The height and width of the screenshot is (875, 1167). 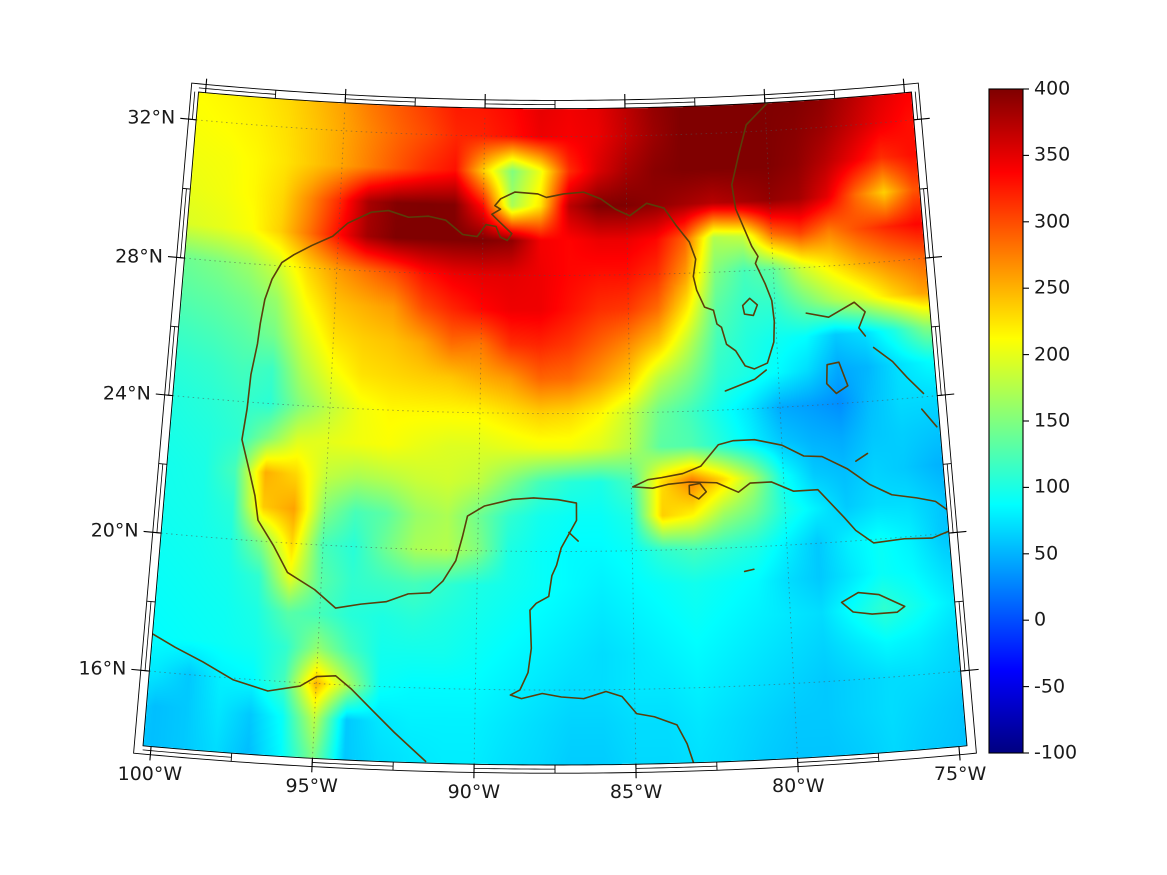 What do you see at coordinates (1040, 619) in the screenshot?
I see `colorbar-tick-label: 0` at bounding box center [1040, 619].